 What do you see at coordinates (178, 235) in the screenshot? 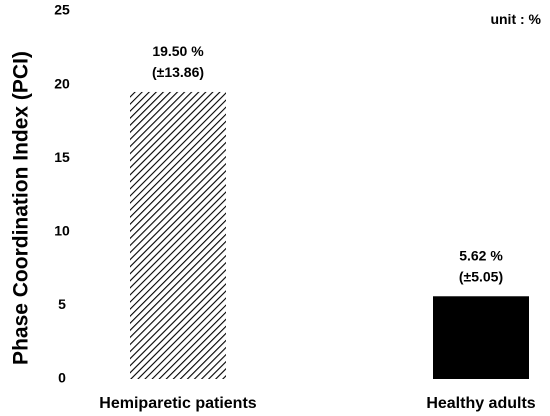
I see `bar-hemiparetic-patients` at bounding box center [178, 235].